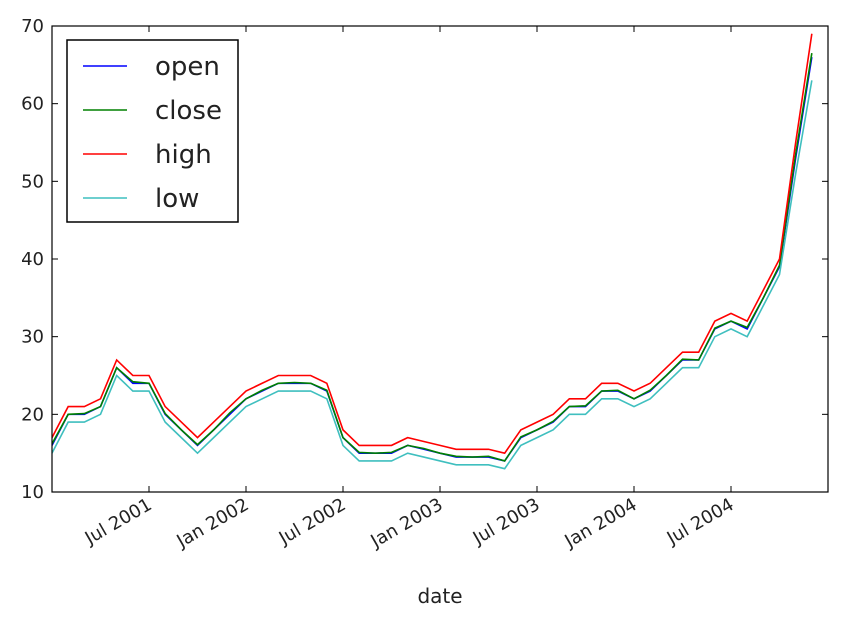  I want to click on x-tick-label: Jan 2003, so click(406, 523).